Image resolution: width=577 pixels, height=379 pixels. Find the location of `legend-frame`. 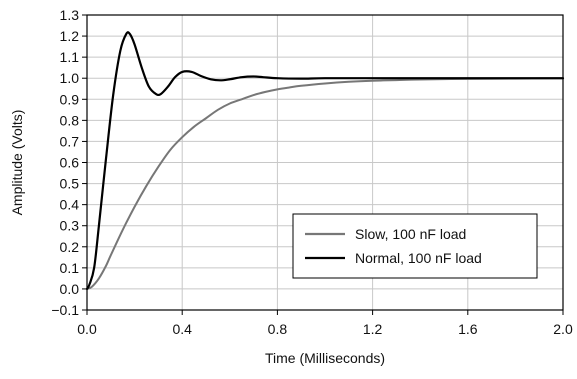

legend-frame is located at coordinates (415, 246).